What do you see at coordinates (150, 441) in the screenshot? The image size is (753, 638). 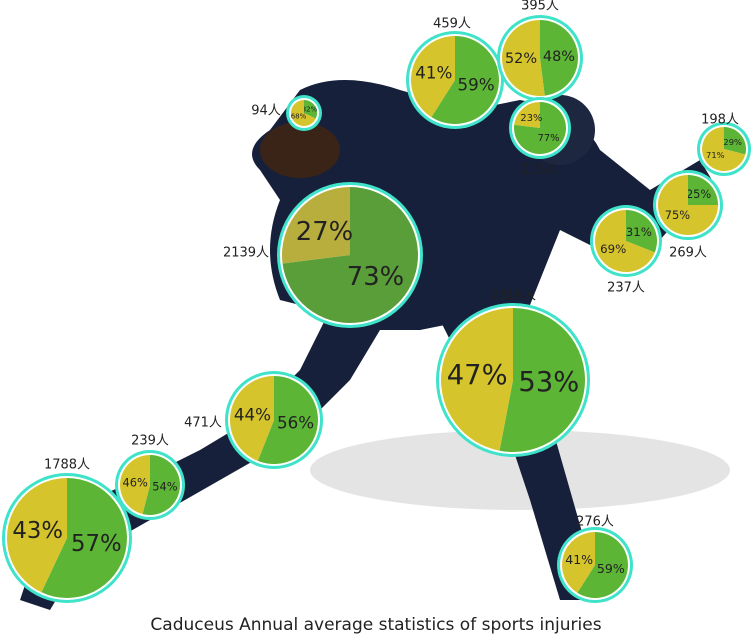 I see `pie-total-label: 239人` at bounding box center [150, 441].